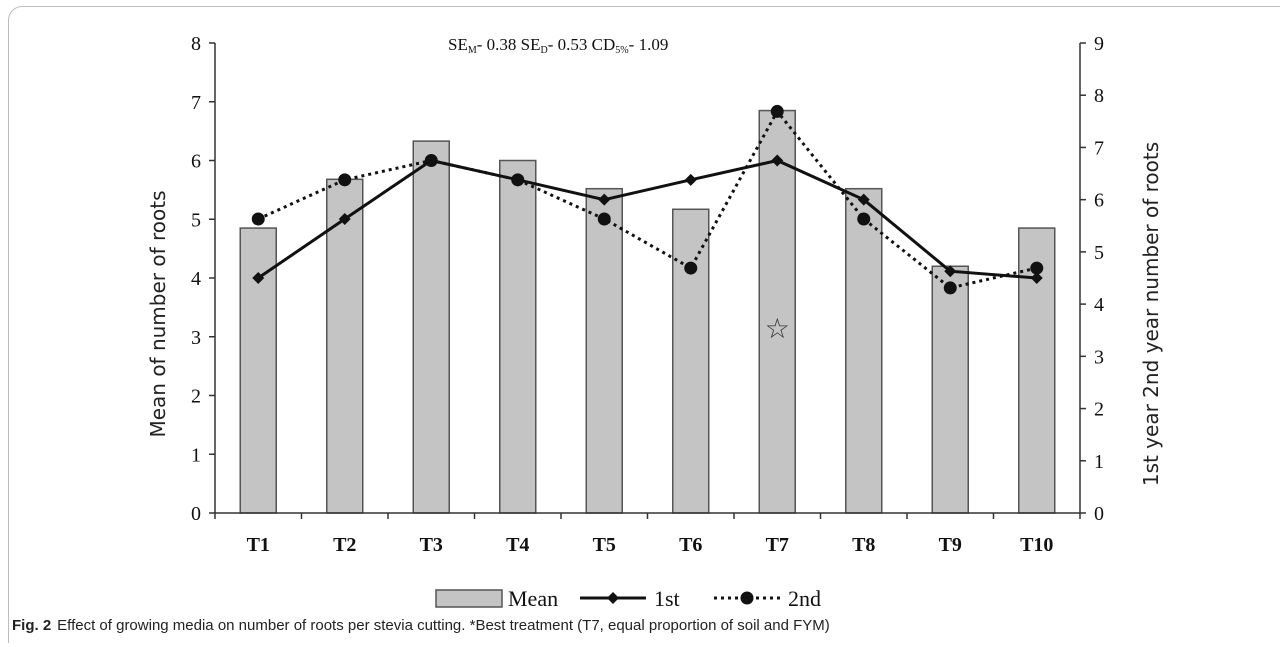 The width and height of the screenshot is (1284, 647). What do you see at coordinates (1099, 357) in the screenshot?
I see `y2-tick-label-3: 3` at bounding box center [1099, 357].